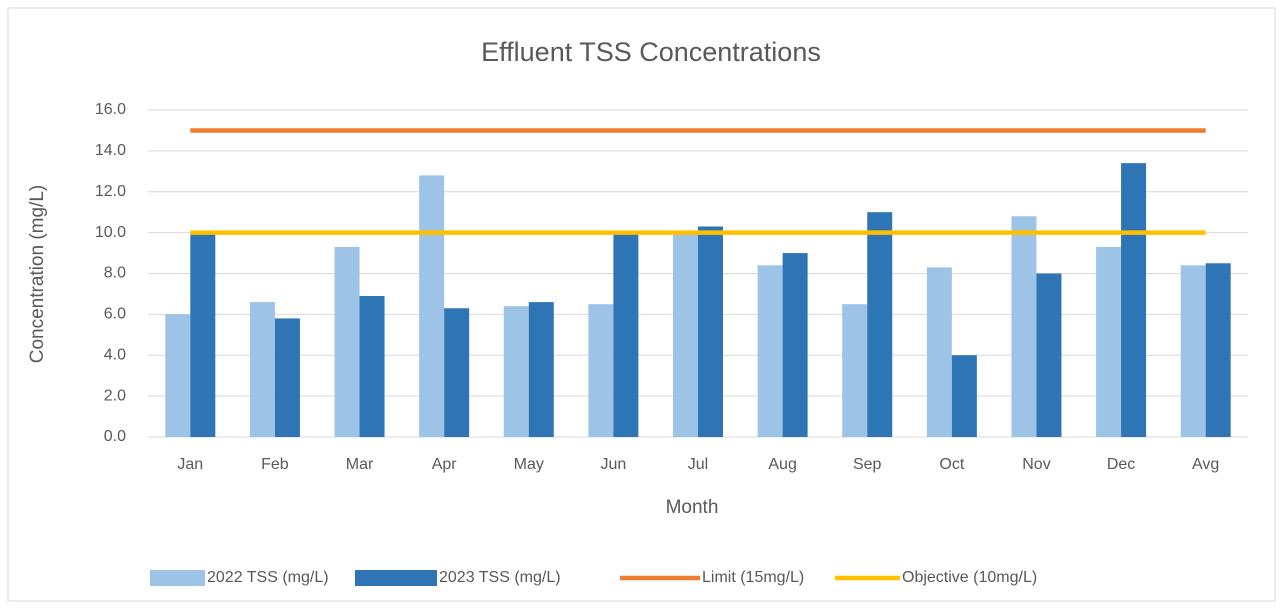 Image resolution: width=1283 pixels, height=609 pixels. Describe the element at coordinates (37, 274) in the screenshot. I see `y-axis-title: Concentration (mg/L)` at that location.